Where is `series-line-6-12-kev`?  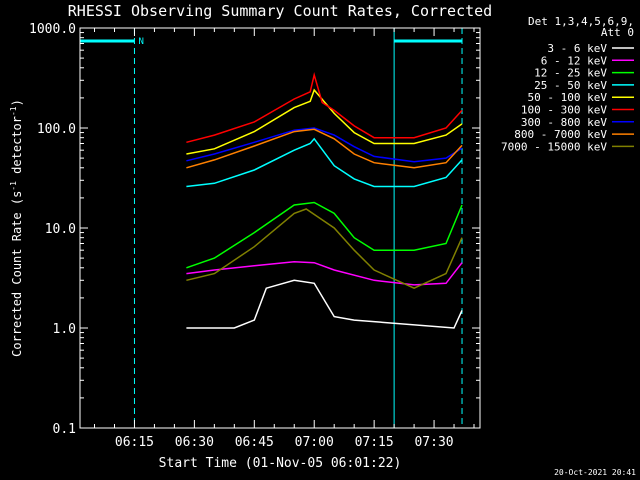
series-line-6-12-kev is located at coordinates (324, 273).